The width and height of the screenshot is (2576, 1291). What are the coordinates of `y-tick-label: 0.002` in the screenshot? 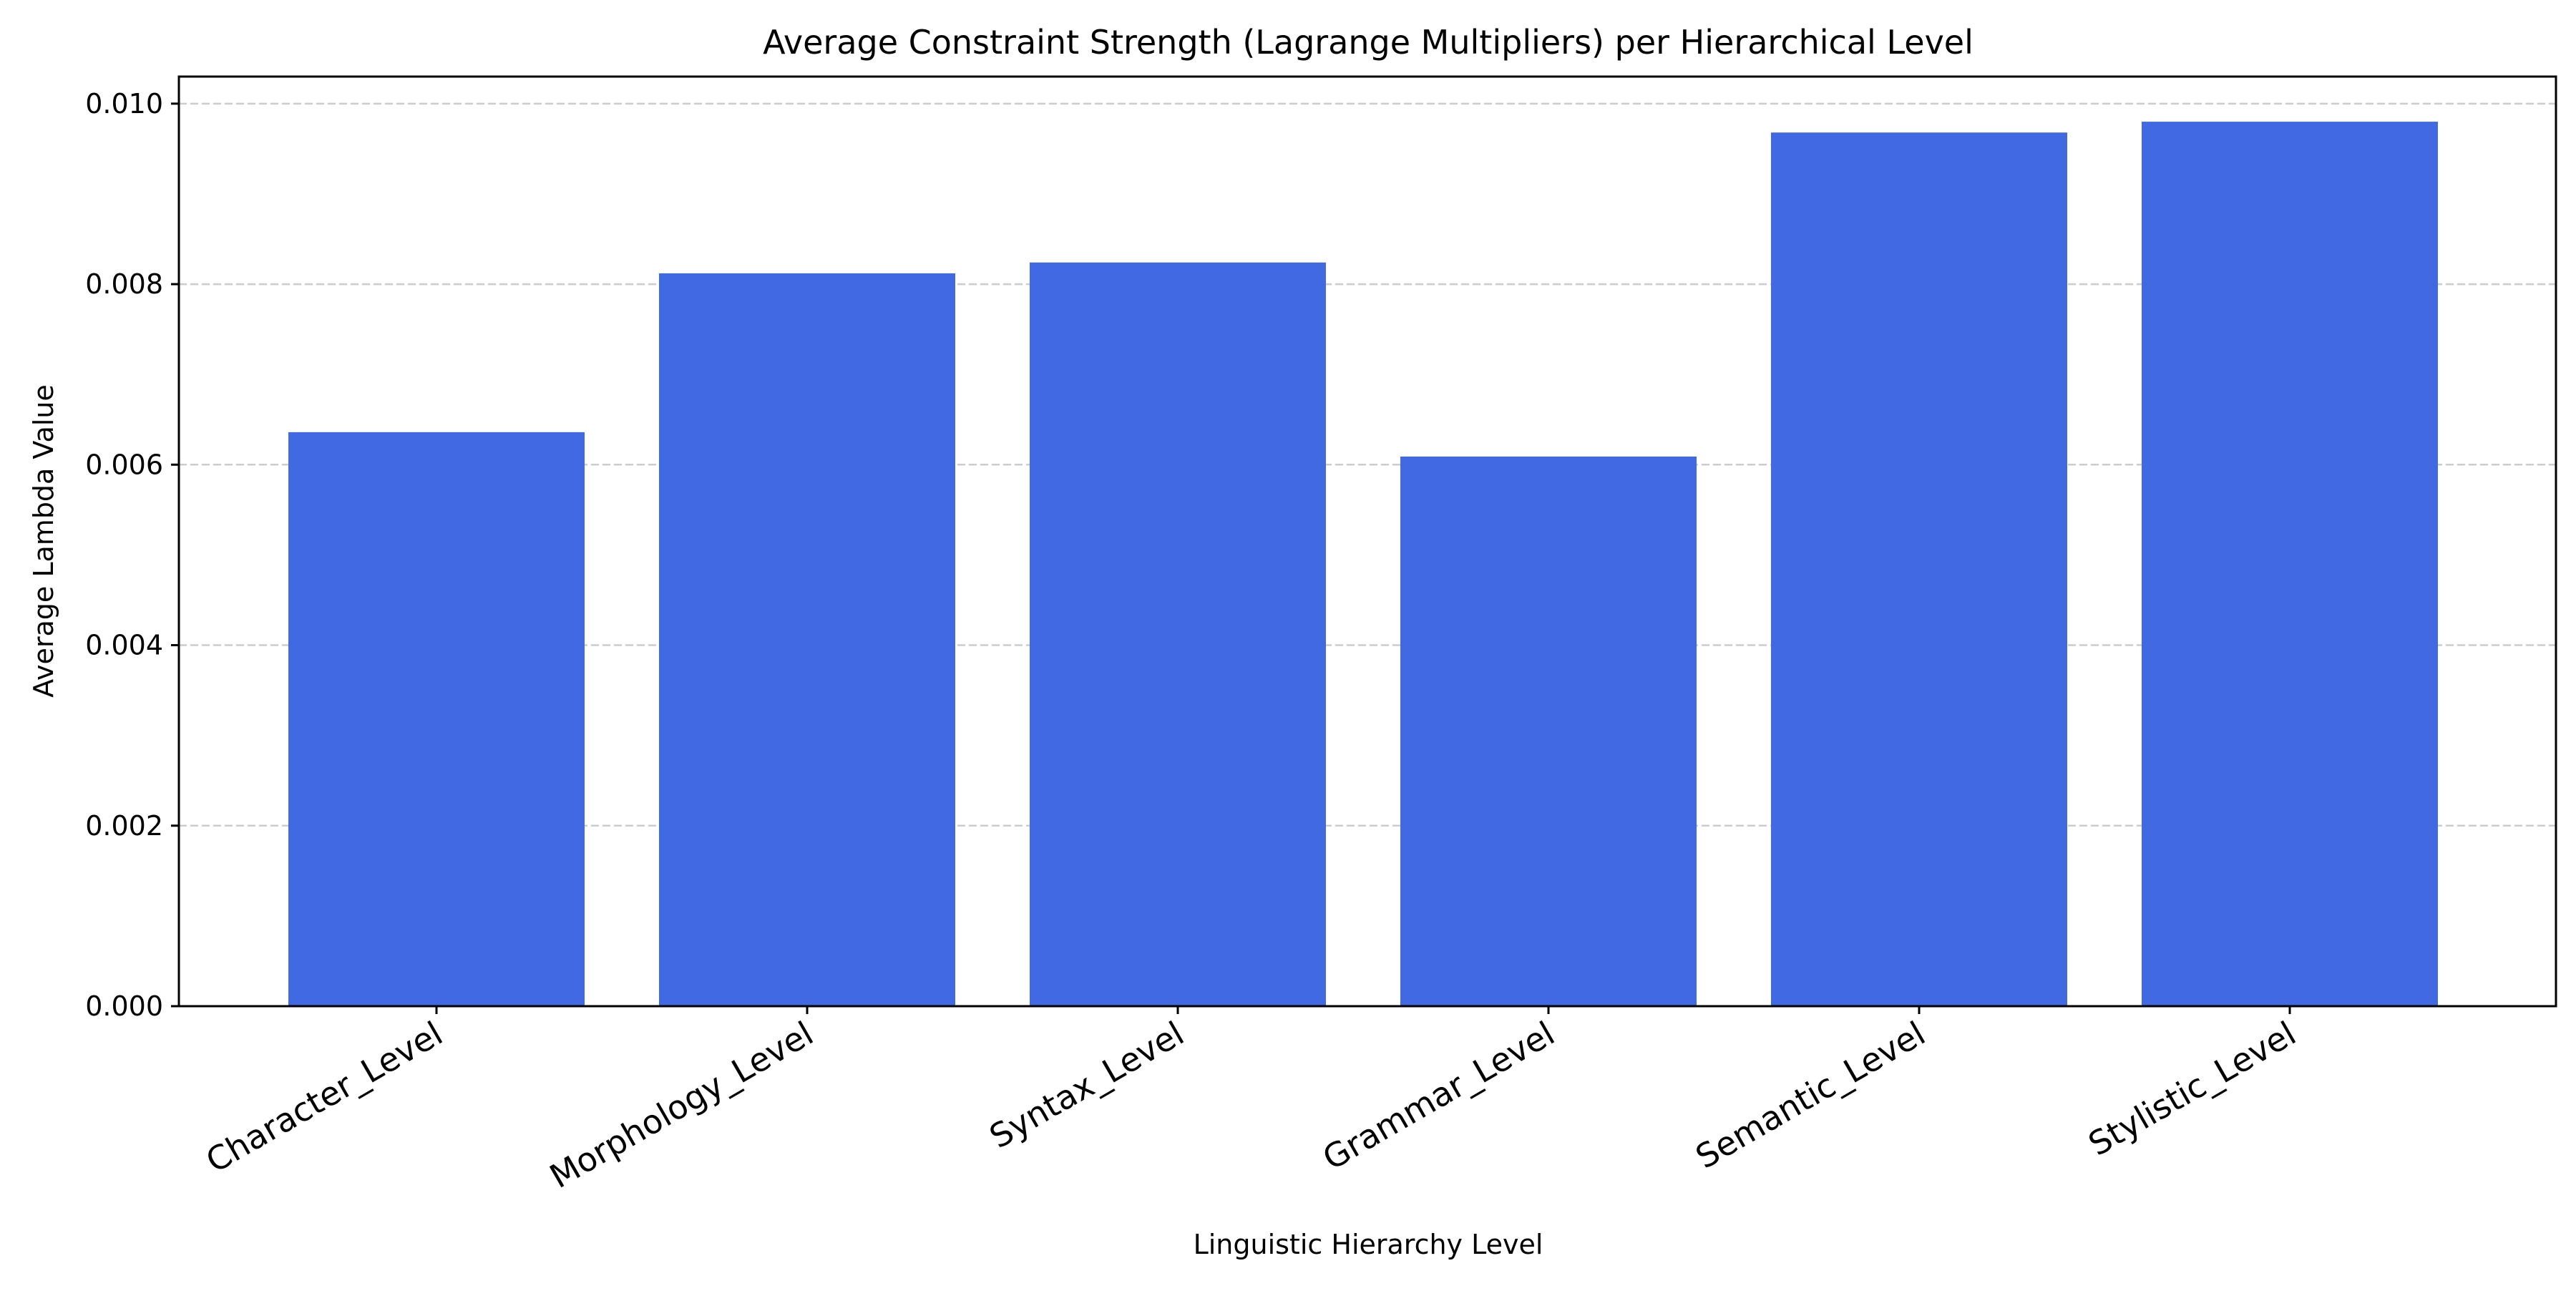 It's located at (124, 826).